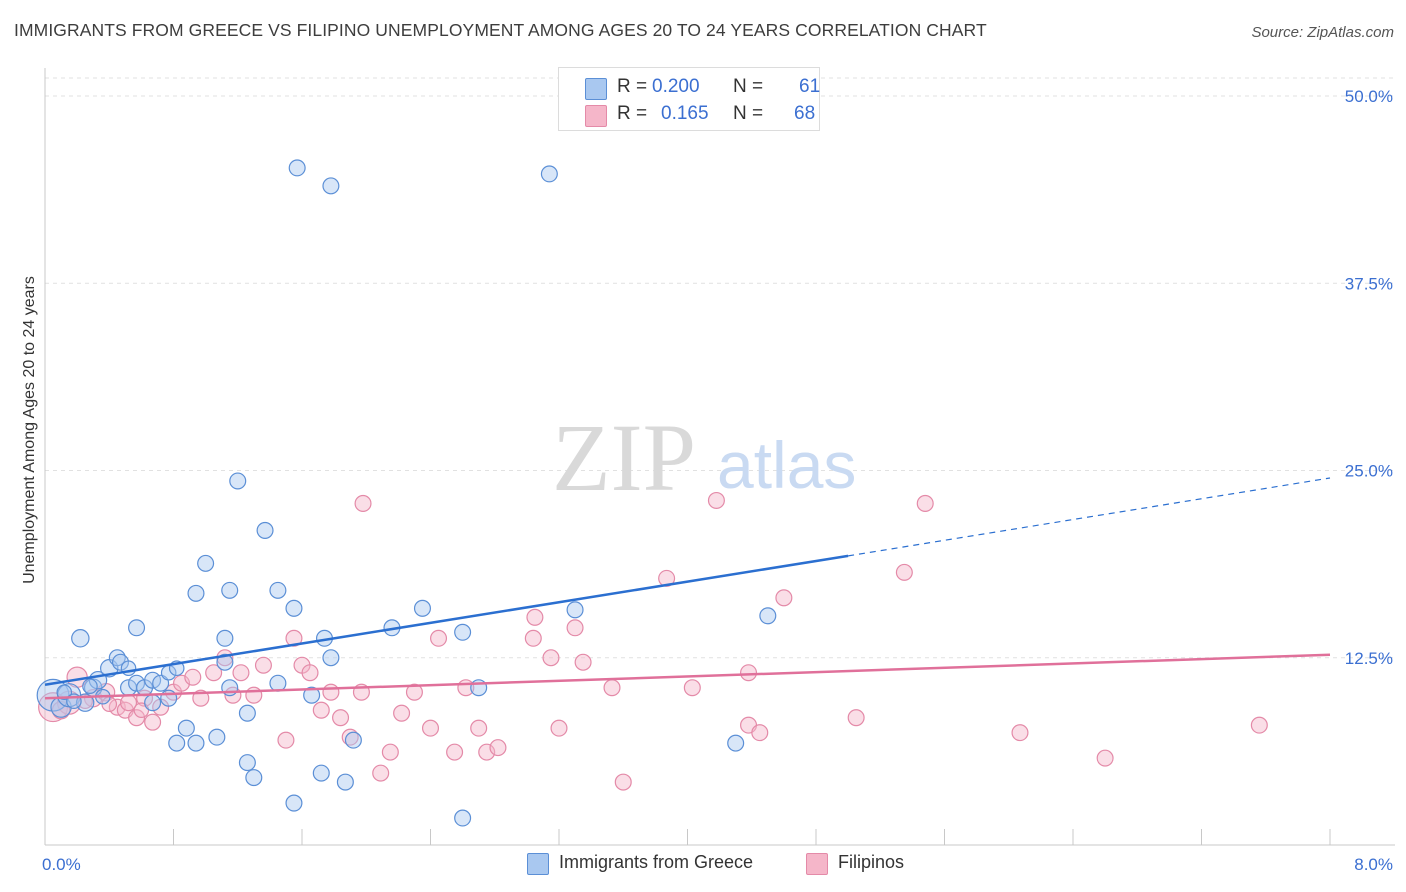 This screenshot has width=1406, height=892. Describe the element at coordinates (1369, 283) in the screenshot. I see `y-tick-label: 37.5%` at that location.